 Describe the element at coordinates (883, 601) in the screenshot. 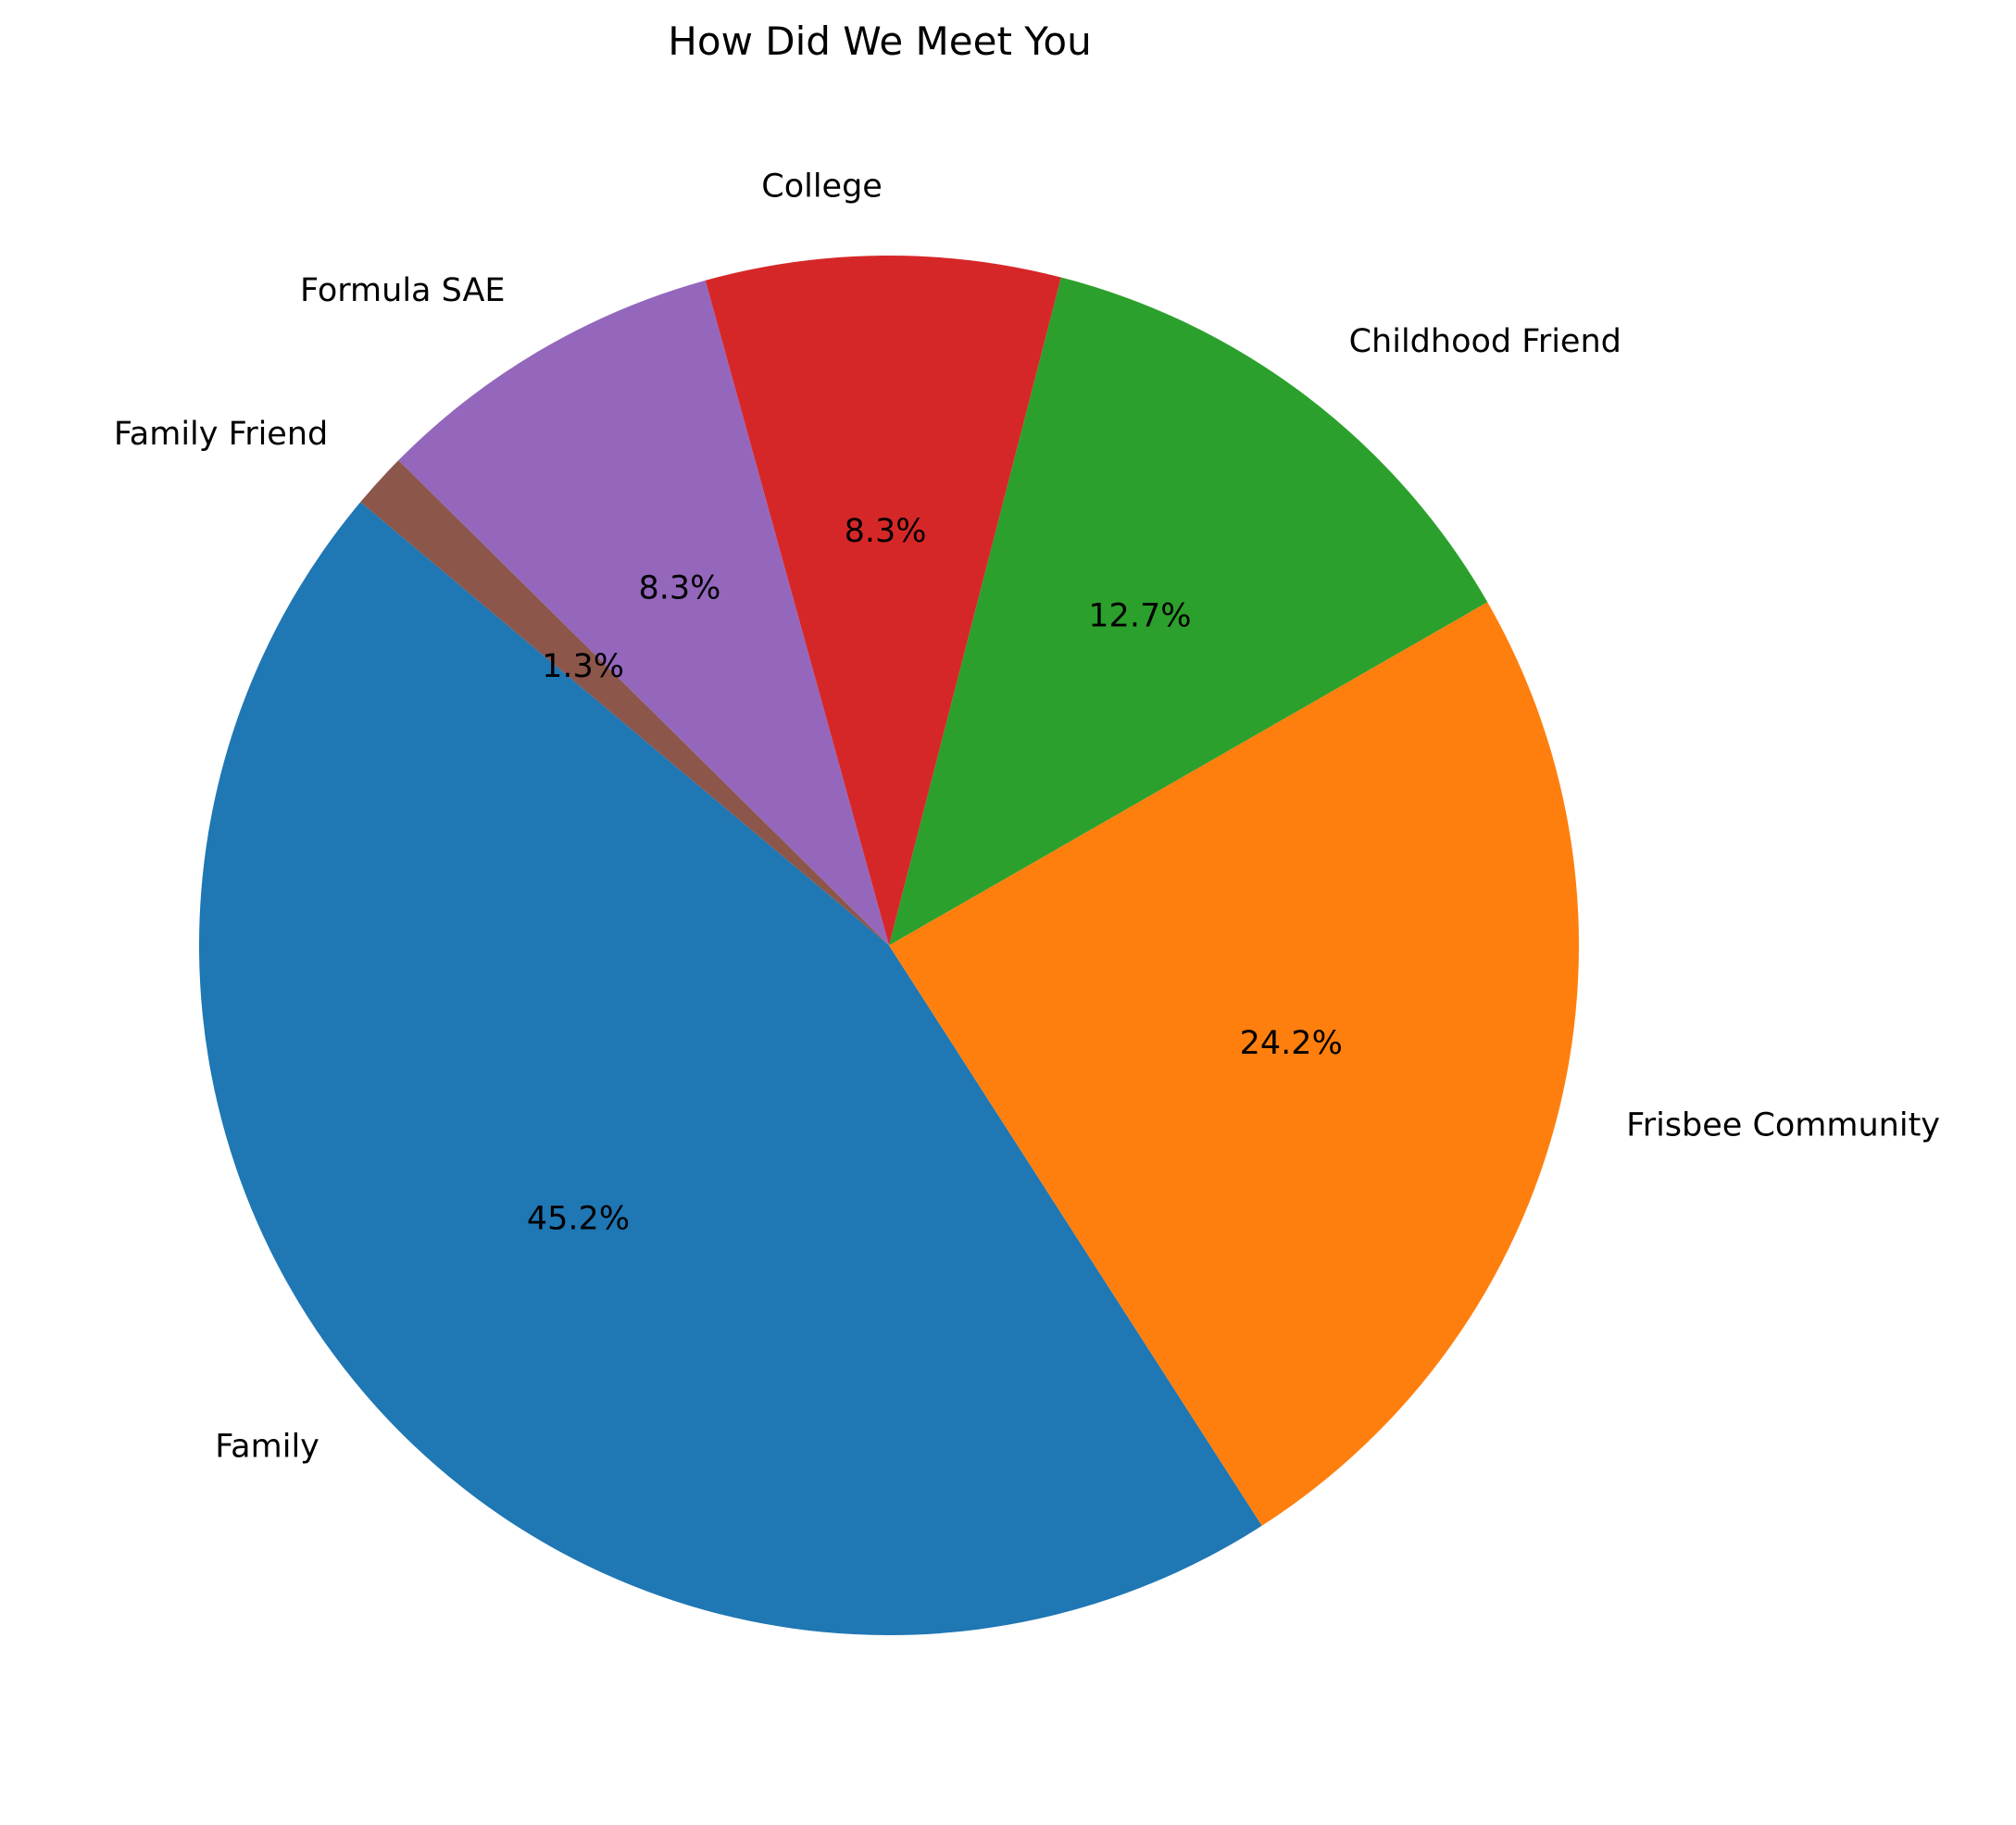

I see `pie-slice-college` at that location.